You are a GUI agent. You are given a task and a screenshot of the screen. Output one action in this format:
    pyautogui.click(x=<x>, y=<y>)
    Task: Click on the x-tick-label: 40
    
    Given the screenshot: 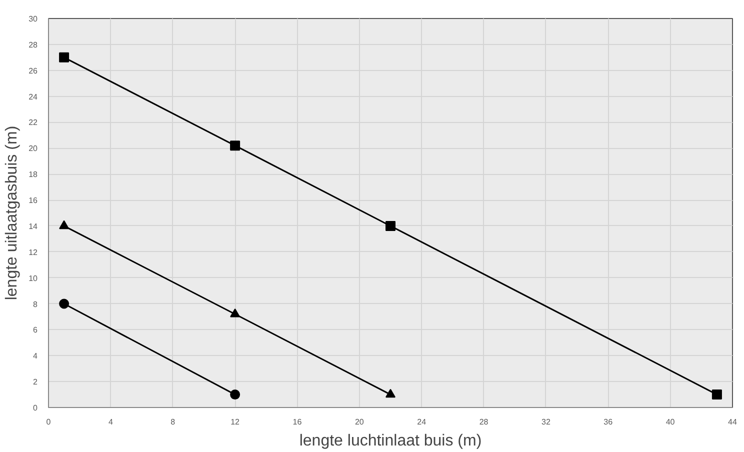 What is the action you would take?
    pyautogui.click(x=671, y=422)
    